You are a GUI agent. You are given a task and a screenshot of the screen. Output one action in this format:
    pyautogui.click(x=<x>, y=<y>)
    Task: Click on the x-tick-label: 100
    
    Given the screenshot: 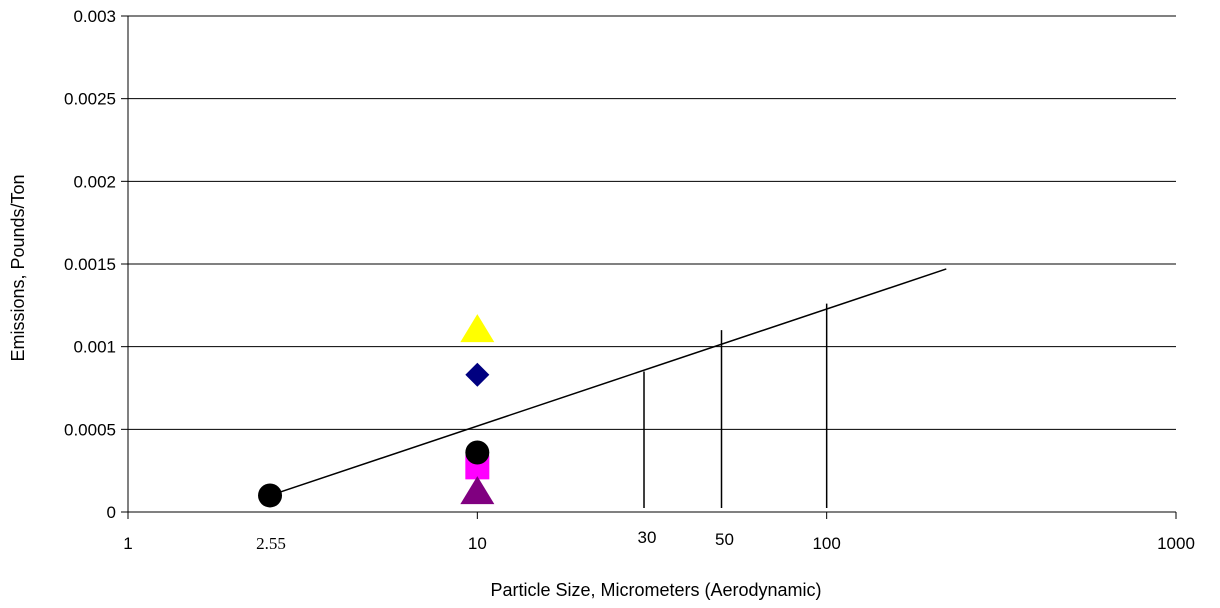 What is the action you would take?
    pyautogui.click(x=826, y=543)
    